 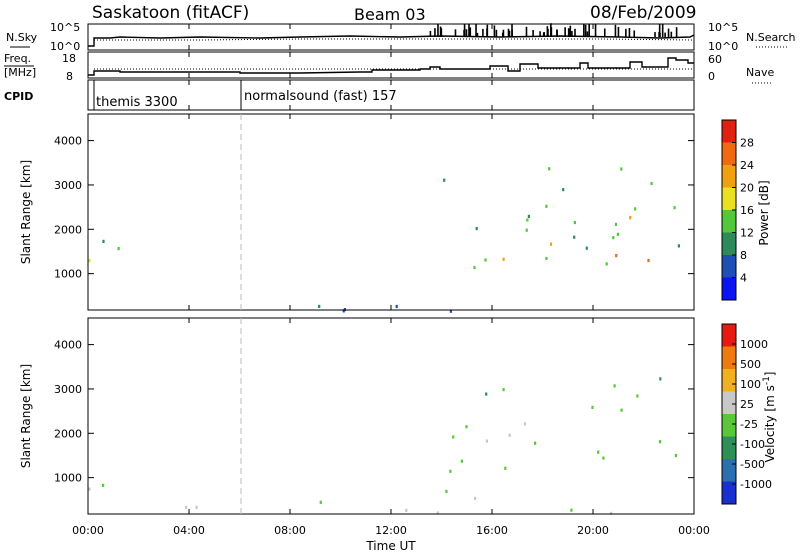 I want to click on date-title: 08/Feb/2009, so click(x=643, y=13).